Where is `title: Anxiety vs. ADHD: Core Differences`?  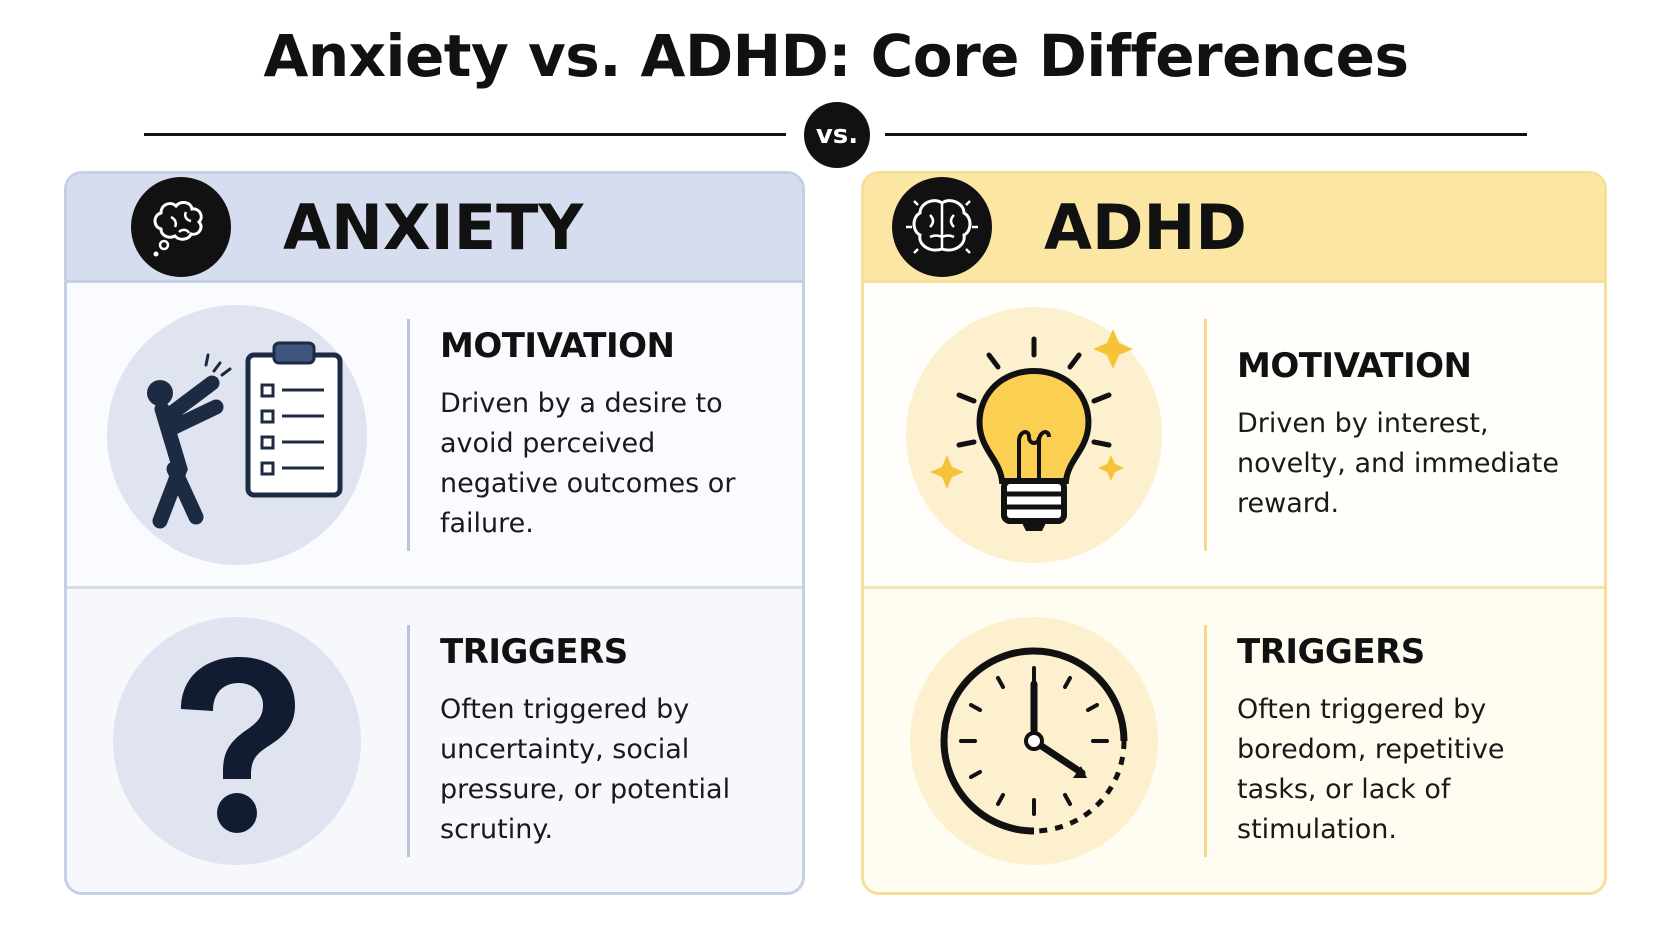 title: Anxiety vs. ADHD: Core Differences is located at coordinates (836, 56).